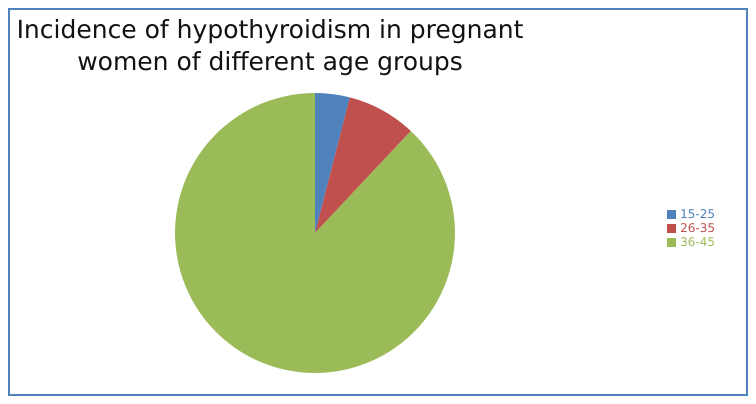 The height and width of the screenshot is (404, 756). What do you see at coordinates (697, 214) in the screenshot?
I see `legend-label: 15-25` at bounding box center [697, 214].